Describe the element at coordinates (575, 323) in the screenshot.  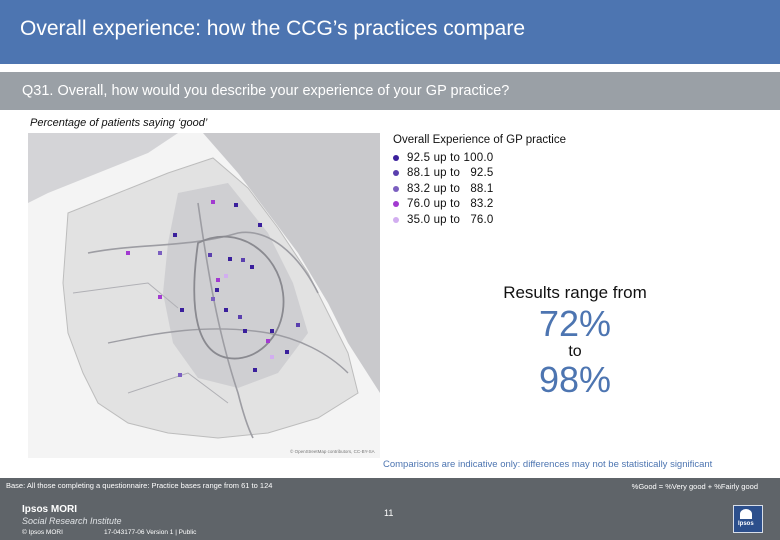
I see `results-low: 72%` at that location.